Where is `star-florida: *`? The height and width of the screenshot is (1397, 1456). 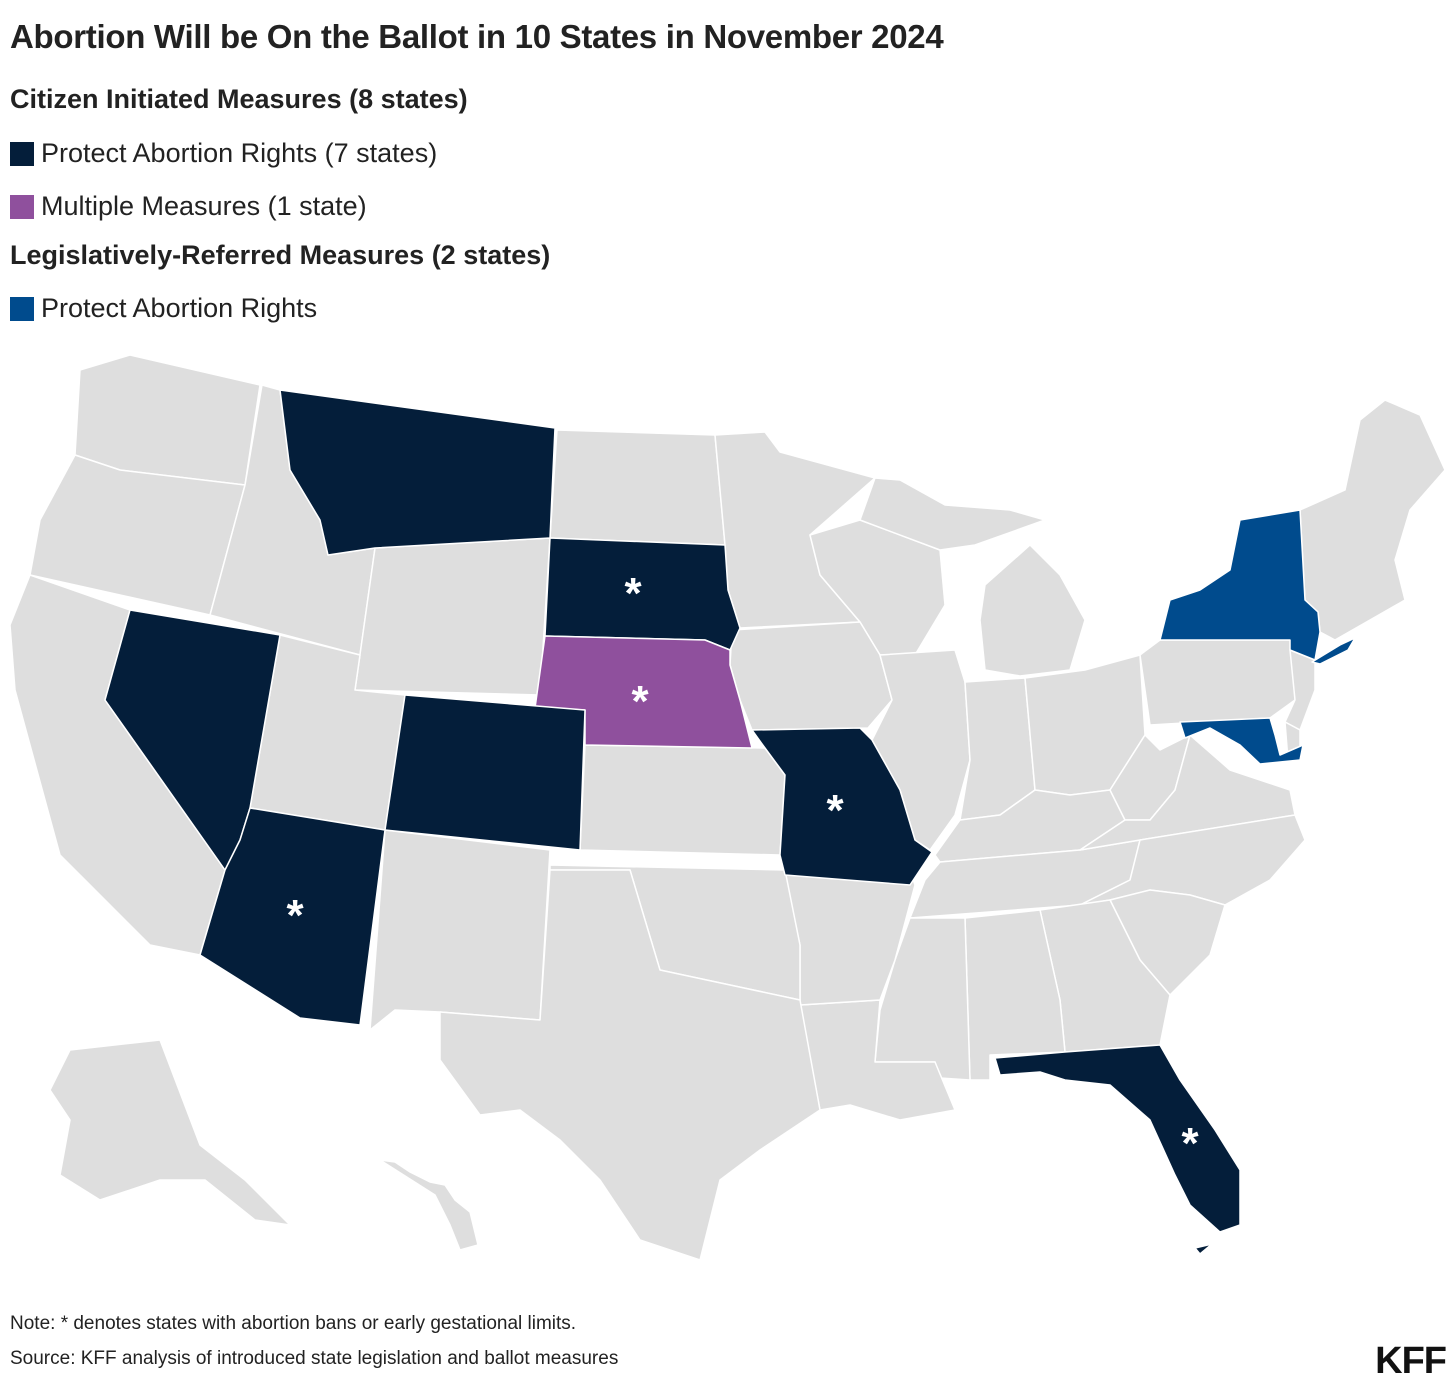 star-florida: * is located at coordinates (1190, 1143).